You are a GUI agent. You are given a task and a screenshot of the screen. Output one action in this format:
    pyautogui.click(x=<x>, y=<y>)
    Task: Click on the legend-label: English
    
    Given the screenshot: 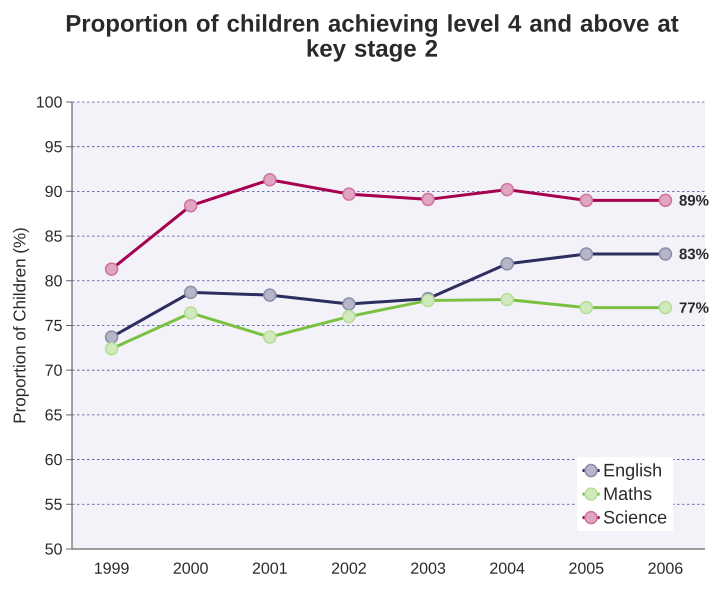 What is the action you would take?
    pyautogui.click(x=632, y=471)
    